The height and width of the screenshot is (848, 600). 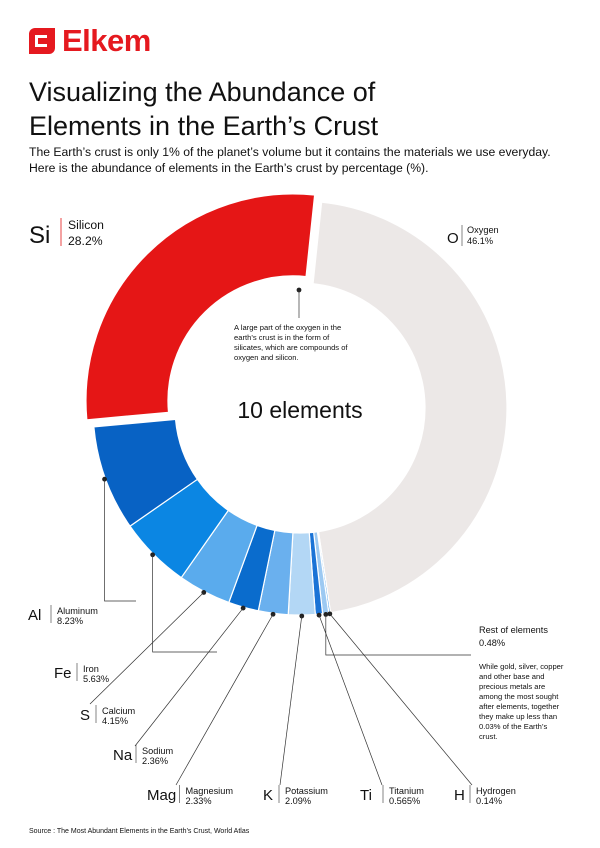 What do you see at coordinates (266, 357) in the screenshot?
I see `oxygen-note-line-4: oxygen and silicon.` at bounding box center [266, 357].